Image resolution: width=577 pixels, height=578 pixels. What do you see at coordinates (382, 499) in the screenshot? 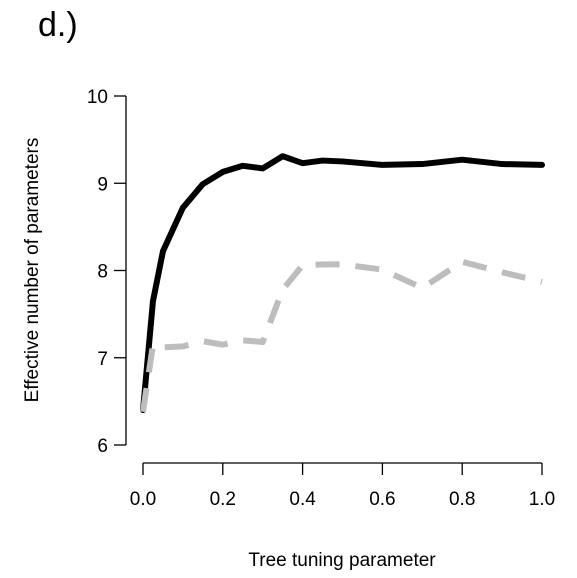
I see `x-tick-label: 0.6` at bounding box center [382, 499].